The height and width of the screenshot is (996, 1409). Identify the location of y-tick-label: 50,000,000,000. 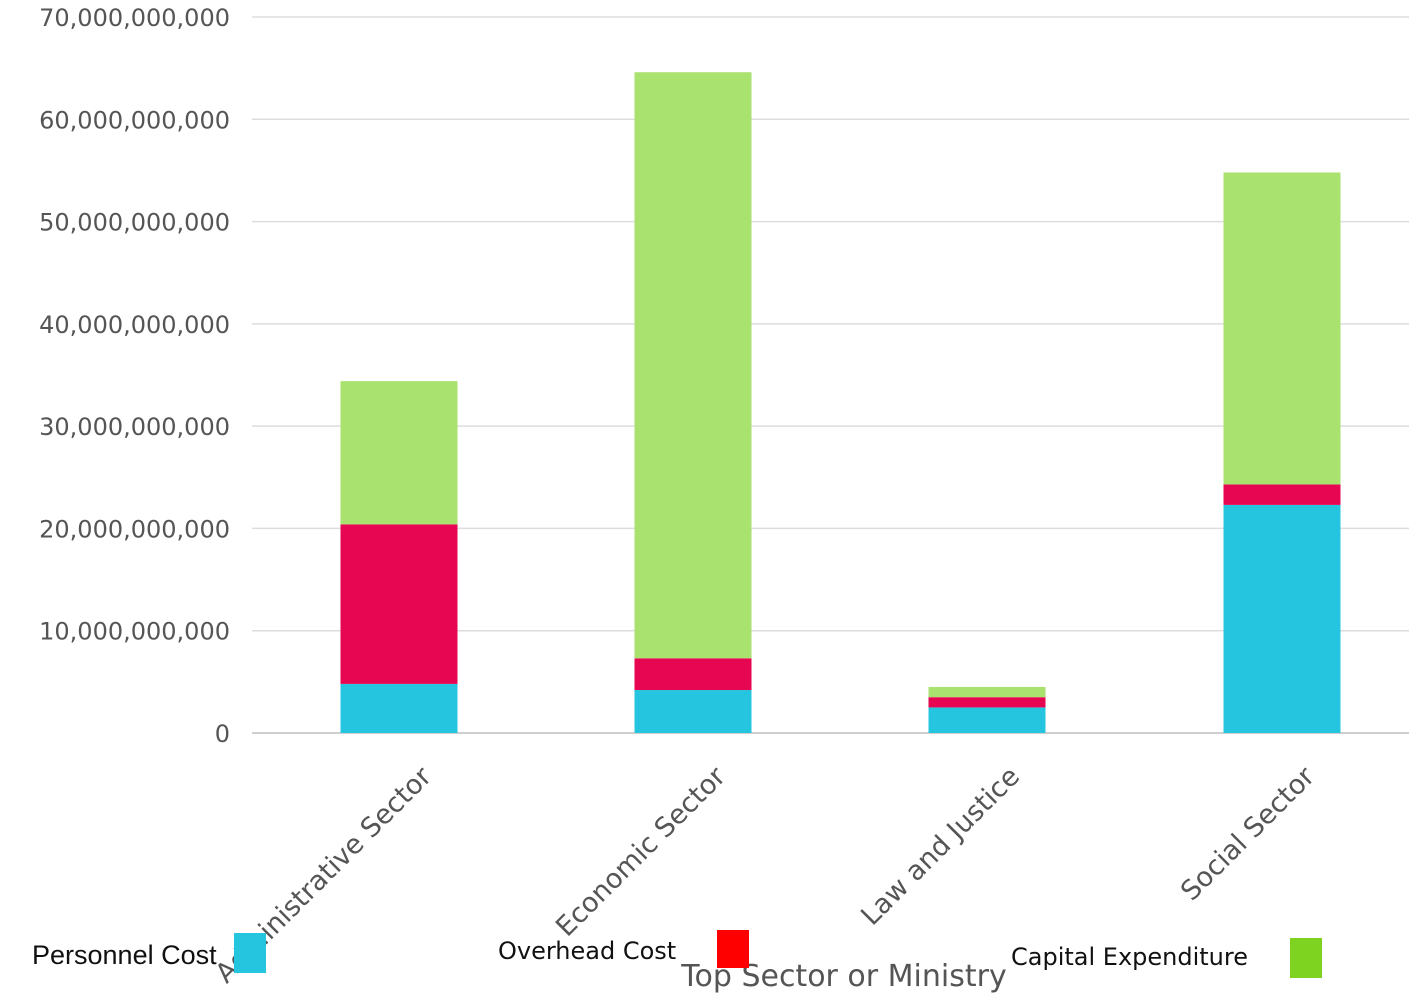
(134, 223).